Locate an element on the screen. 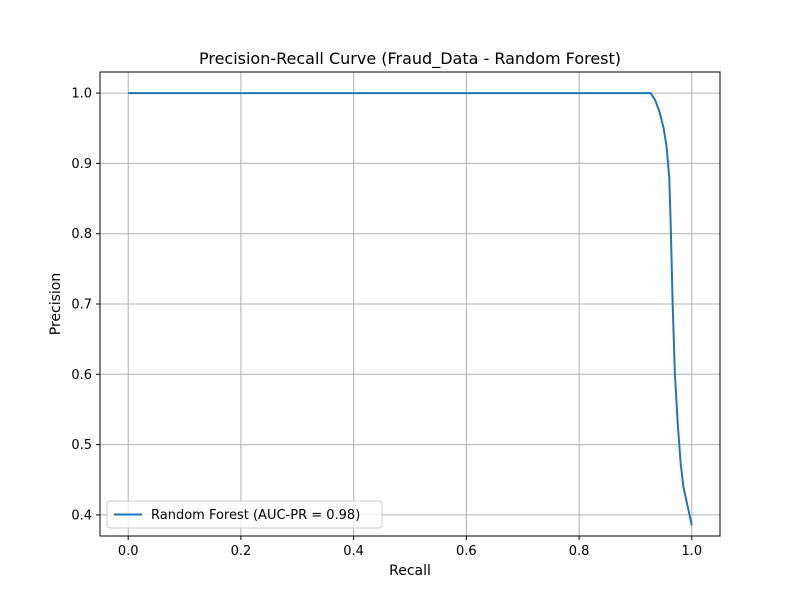 The width and height of the screenshot is (800, 600). y-tick-label: 1.0 is located at coordinates (81, 94).